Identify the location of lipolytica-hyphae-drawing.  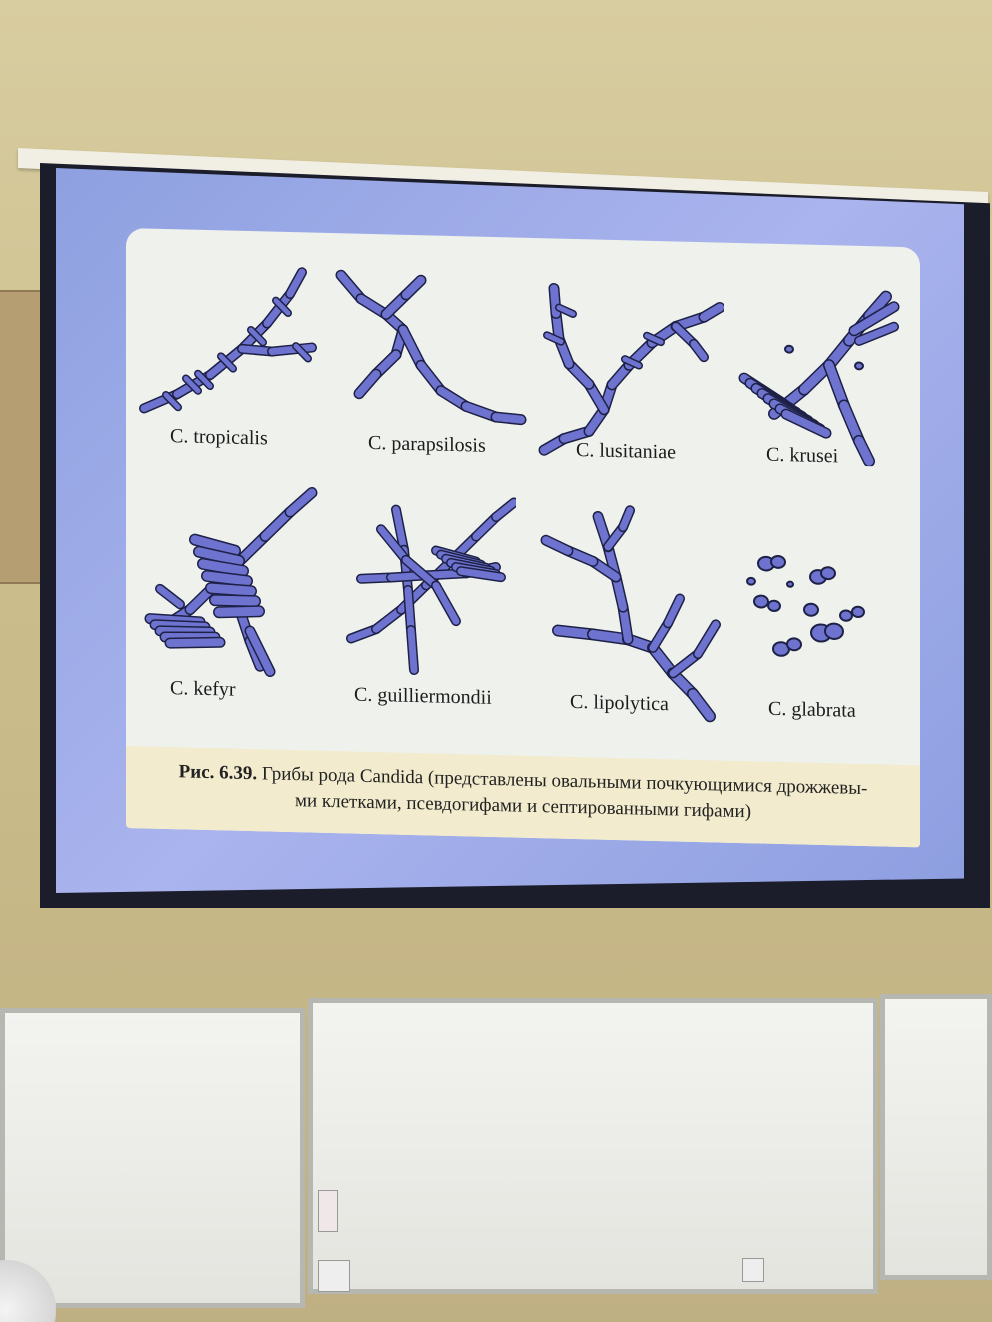
(630, 614).